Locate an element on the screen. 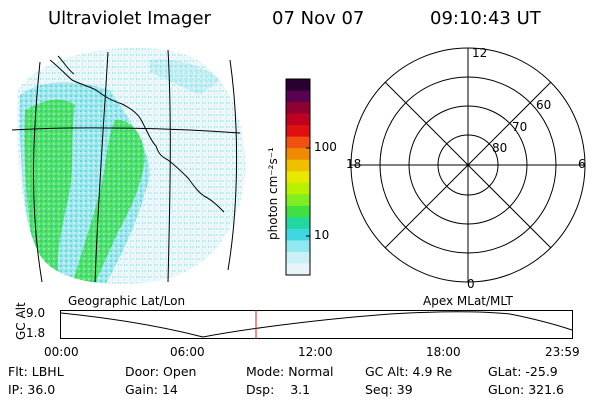 The width and height of the screenshot is (600, 400). colorbar-unit-label: photon cm⁻²s⁻¹ is located at coordinates (273, 193).